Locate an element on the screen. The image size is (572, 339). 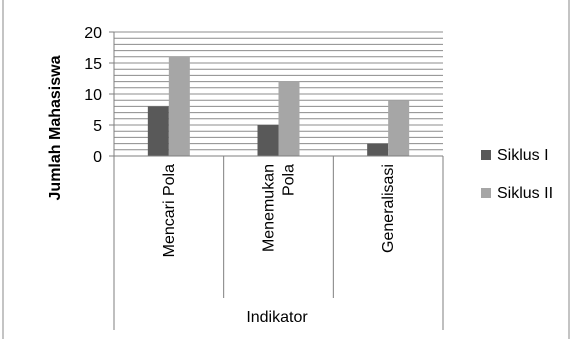
legend: Siklus I Siklus II is located at coordinates (517, 174).